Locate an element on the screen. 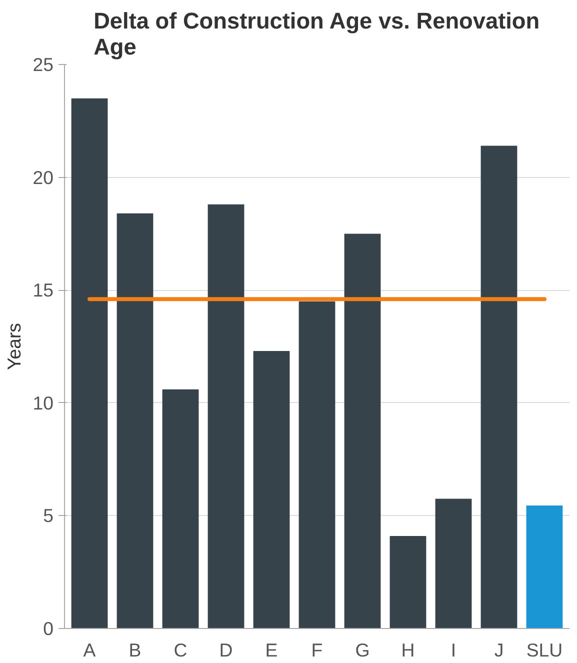  x-tick-label: G is located at coordinates (362, 650).